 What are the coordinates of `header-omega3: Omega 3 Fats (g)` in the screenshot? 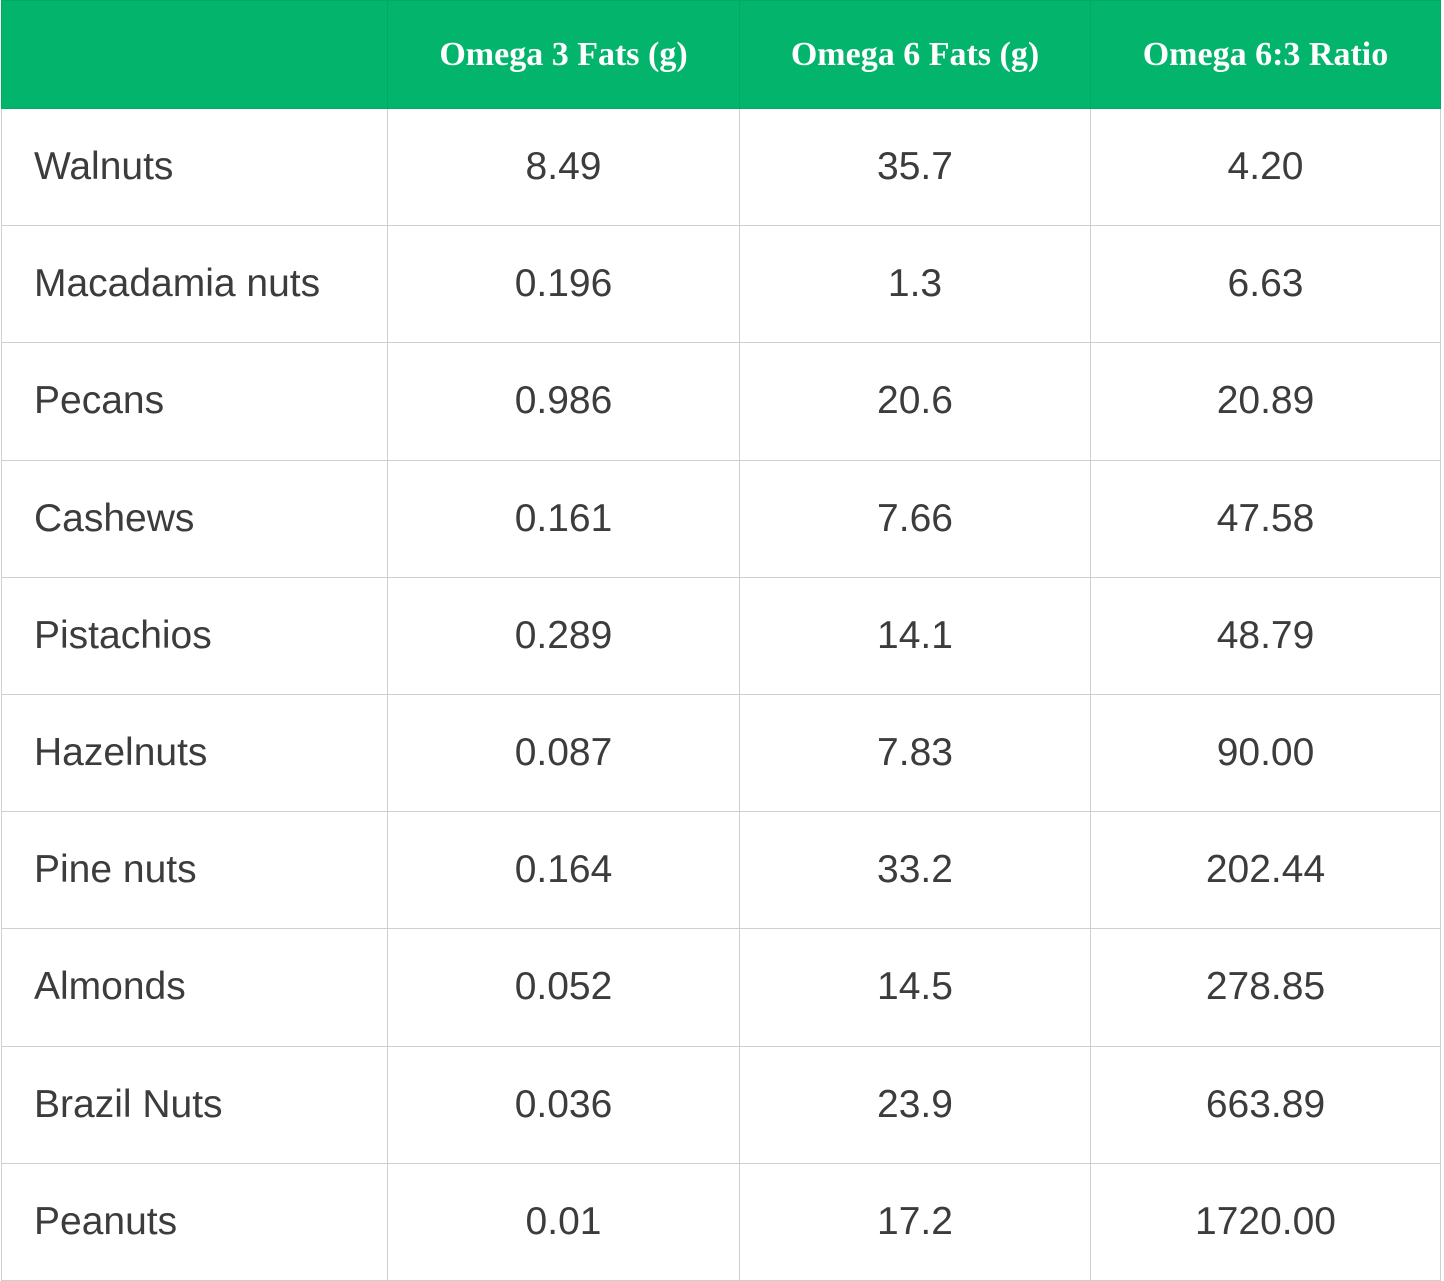 It's located at (563, 54).